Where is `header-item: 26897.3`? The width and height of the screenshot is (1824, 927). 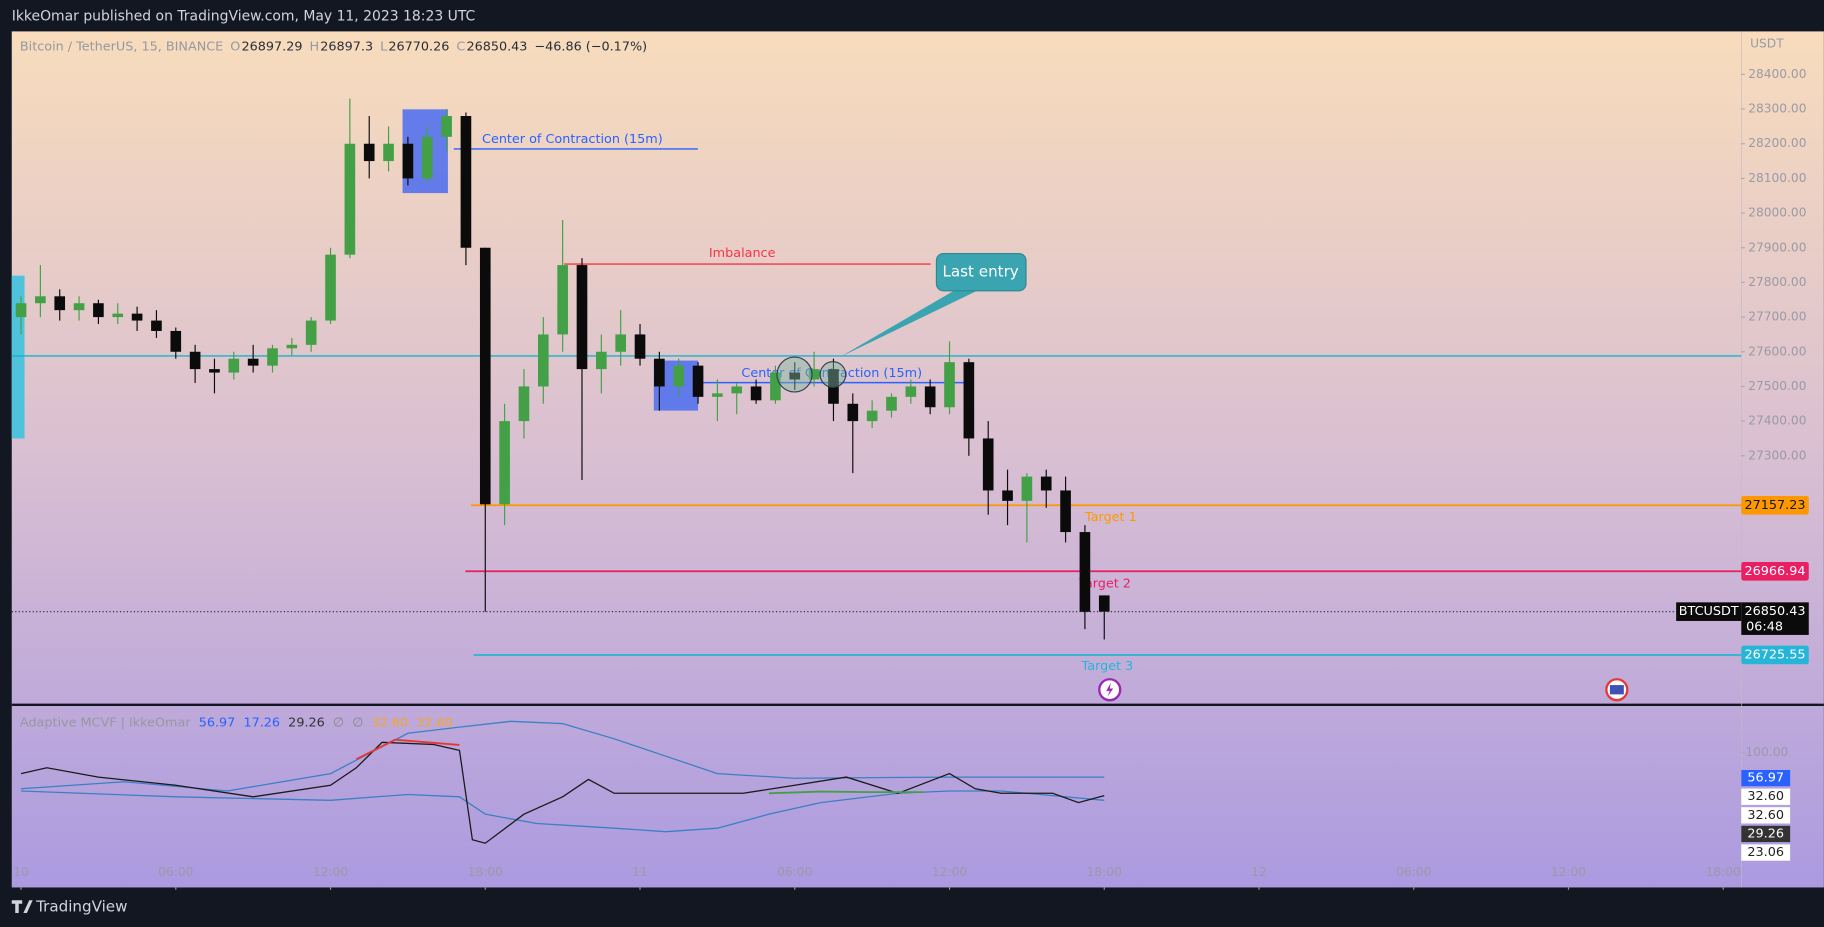 header-item: 26897.3 is located at coordinates (346, 46).